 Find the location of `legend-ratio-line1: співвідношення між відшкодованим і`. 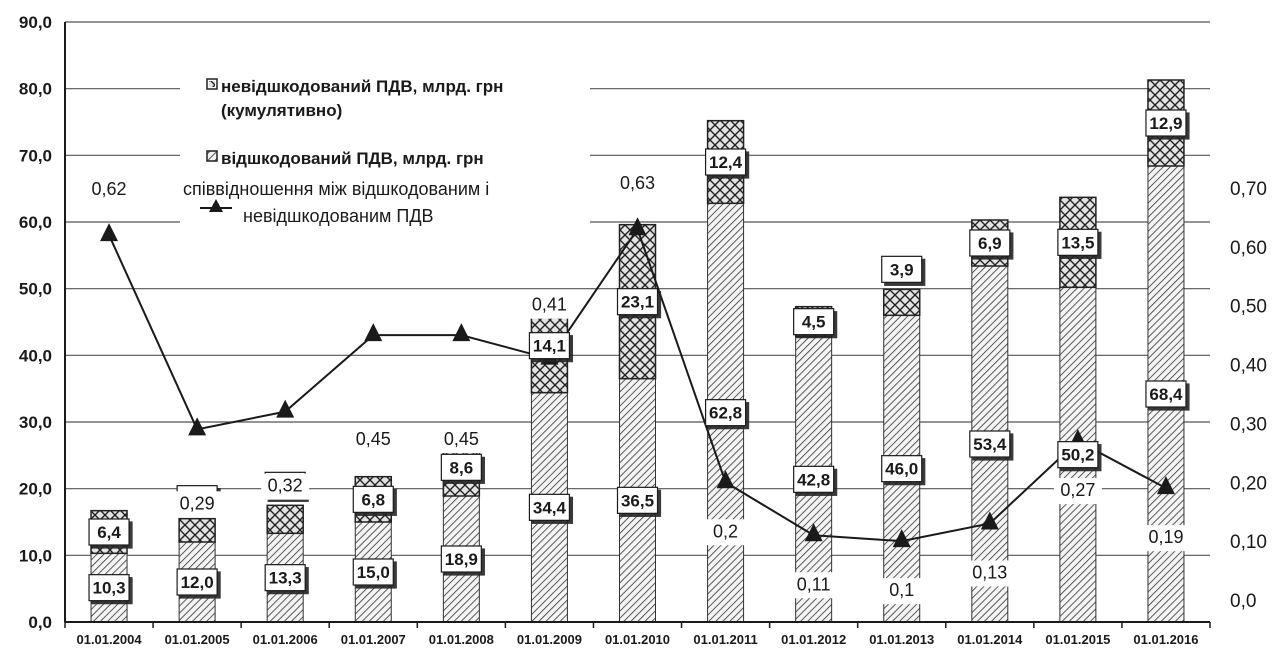

legend-ratio-line1: співвідношення між відшкодованим і is located at coordinates (336, 189).